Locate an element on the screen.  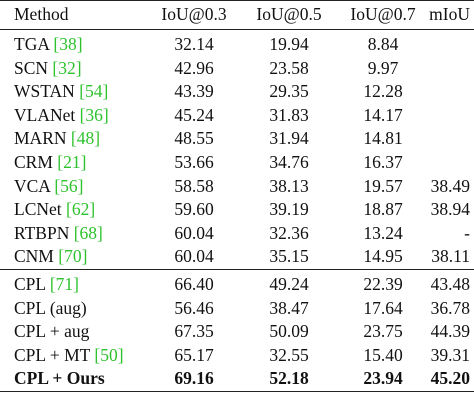
miou-cell: 38.49 is located at coordinates (450, 185).